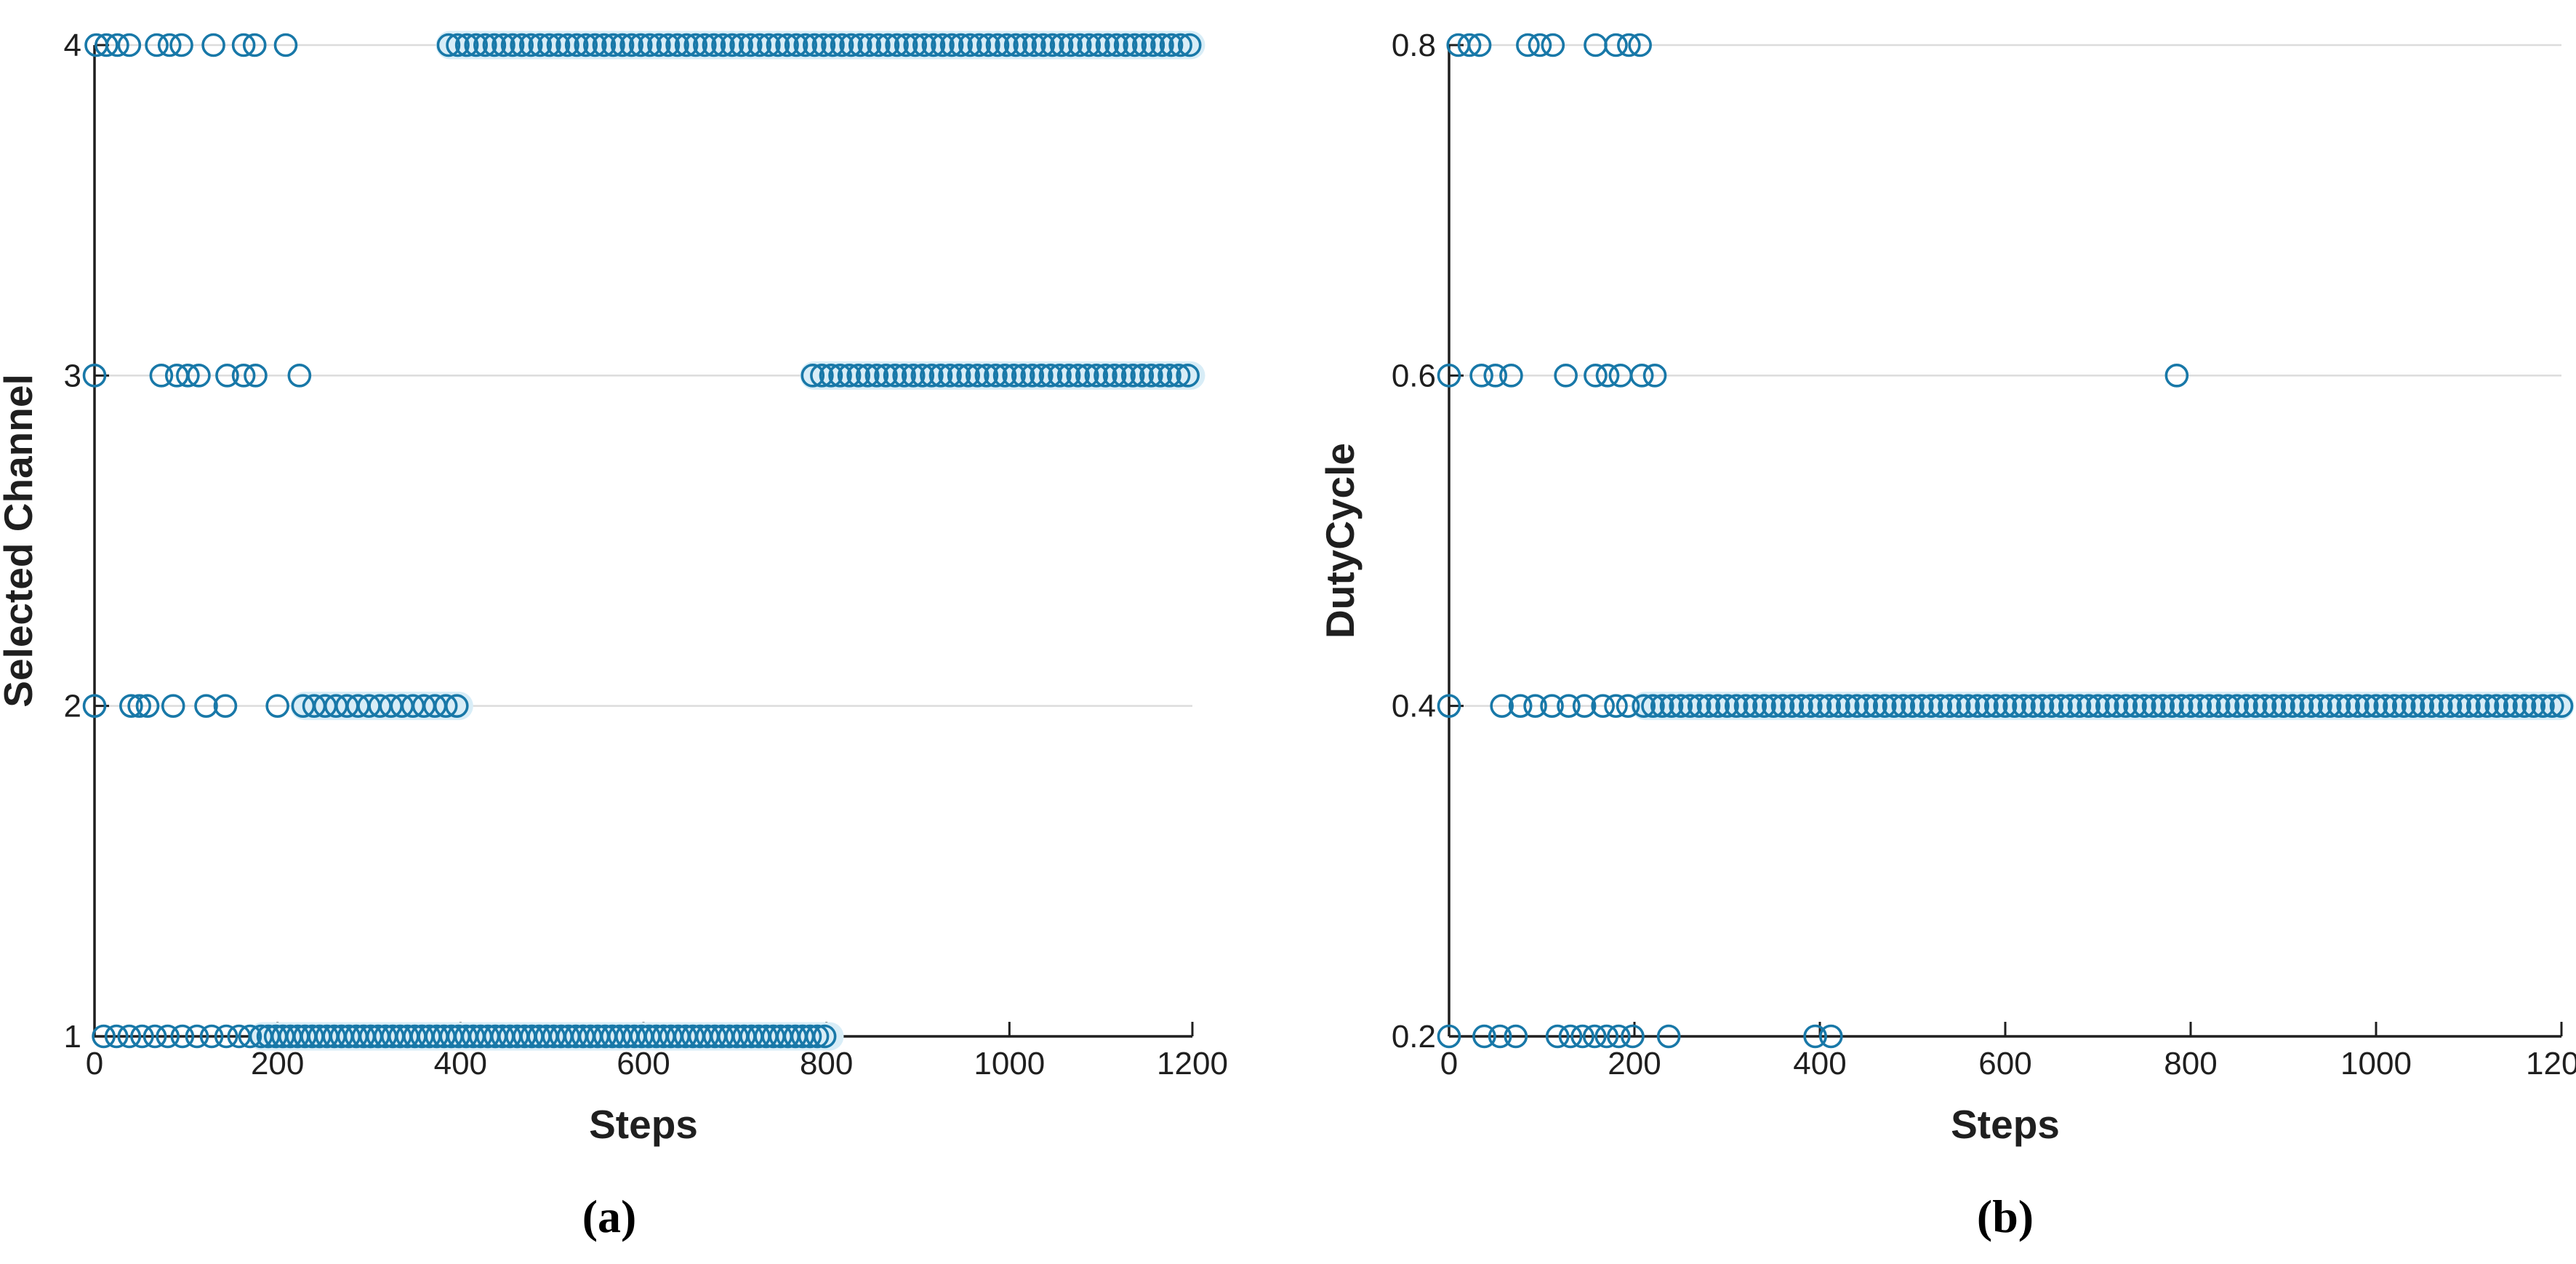 The width and height of the screenshot is (2576, 1264). What do you see at coordinates (72, 375) in the screenshot?
I see `y-tick-label: 3` at bounding box center [72, 375].